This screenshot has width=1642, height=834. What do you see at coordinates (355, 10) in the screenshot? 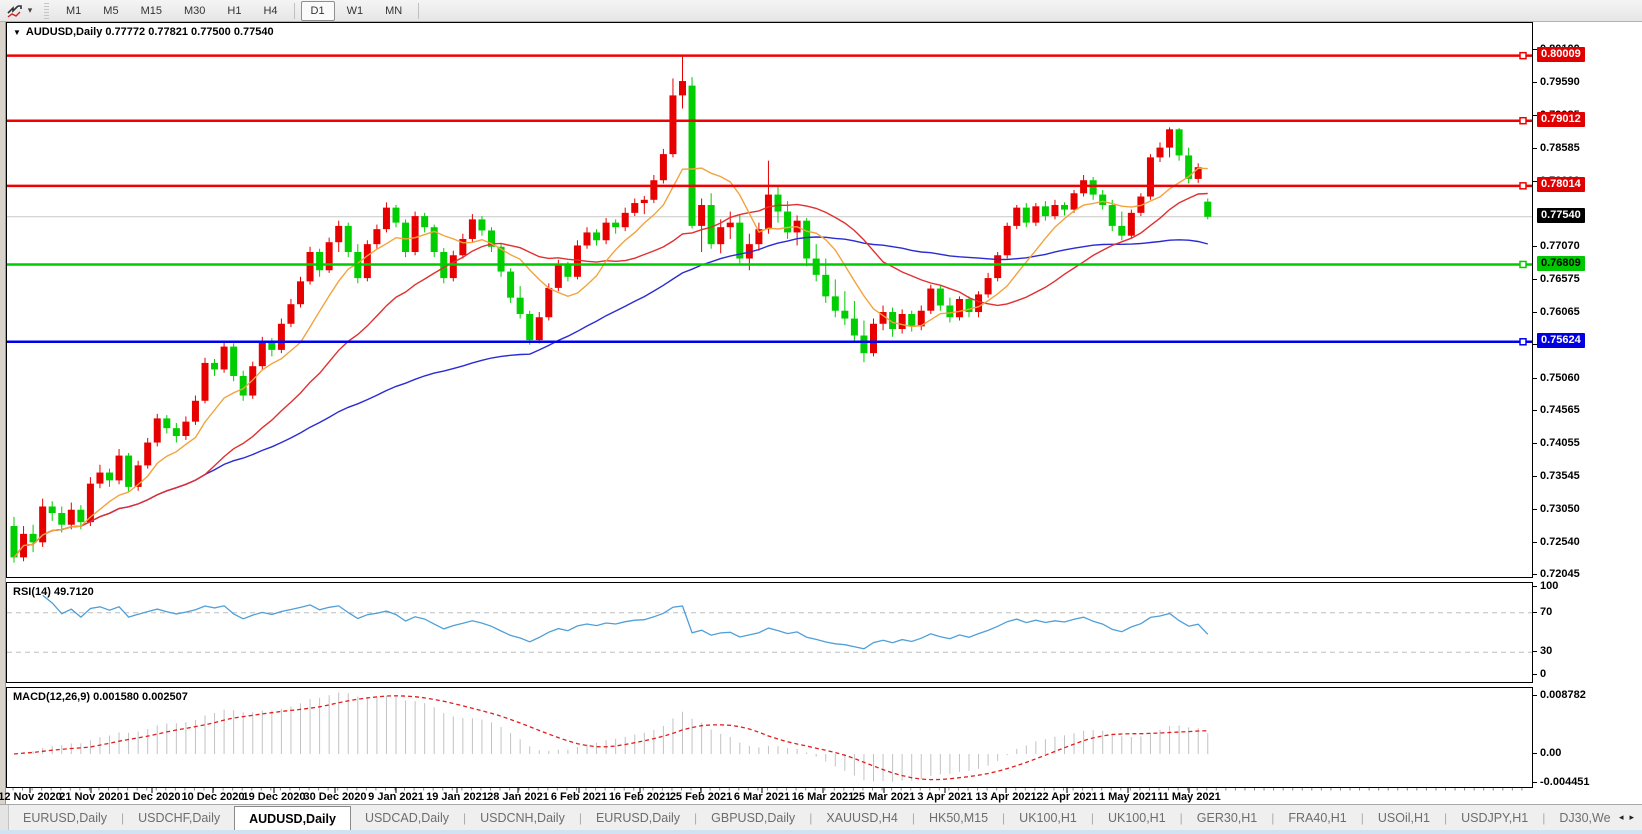
I see `timeframe-button-w1: W1` at bounding box center [355, 10].